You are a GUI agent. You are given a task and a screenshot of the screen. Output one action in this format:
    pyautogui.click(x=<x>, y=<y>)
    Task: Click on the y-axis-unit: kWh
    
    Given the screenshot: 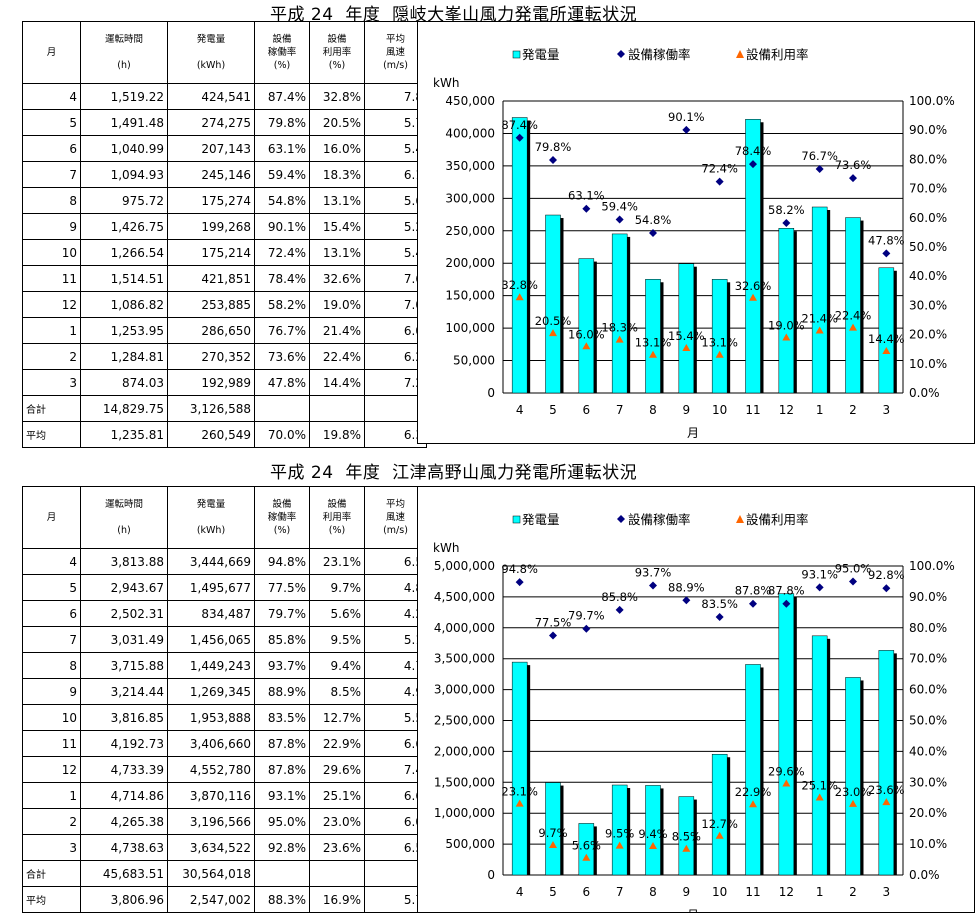 What is the action you would take?
    pyautogui.click(x=446, y=548)
    